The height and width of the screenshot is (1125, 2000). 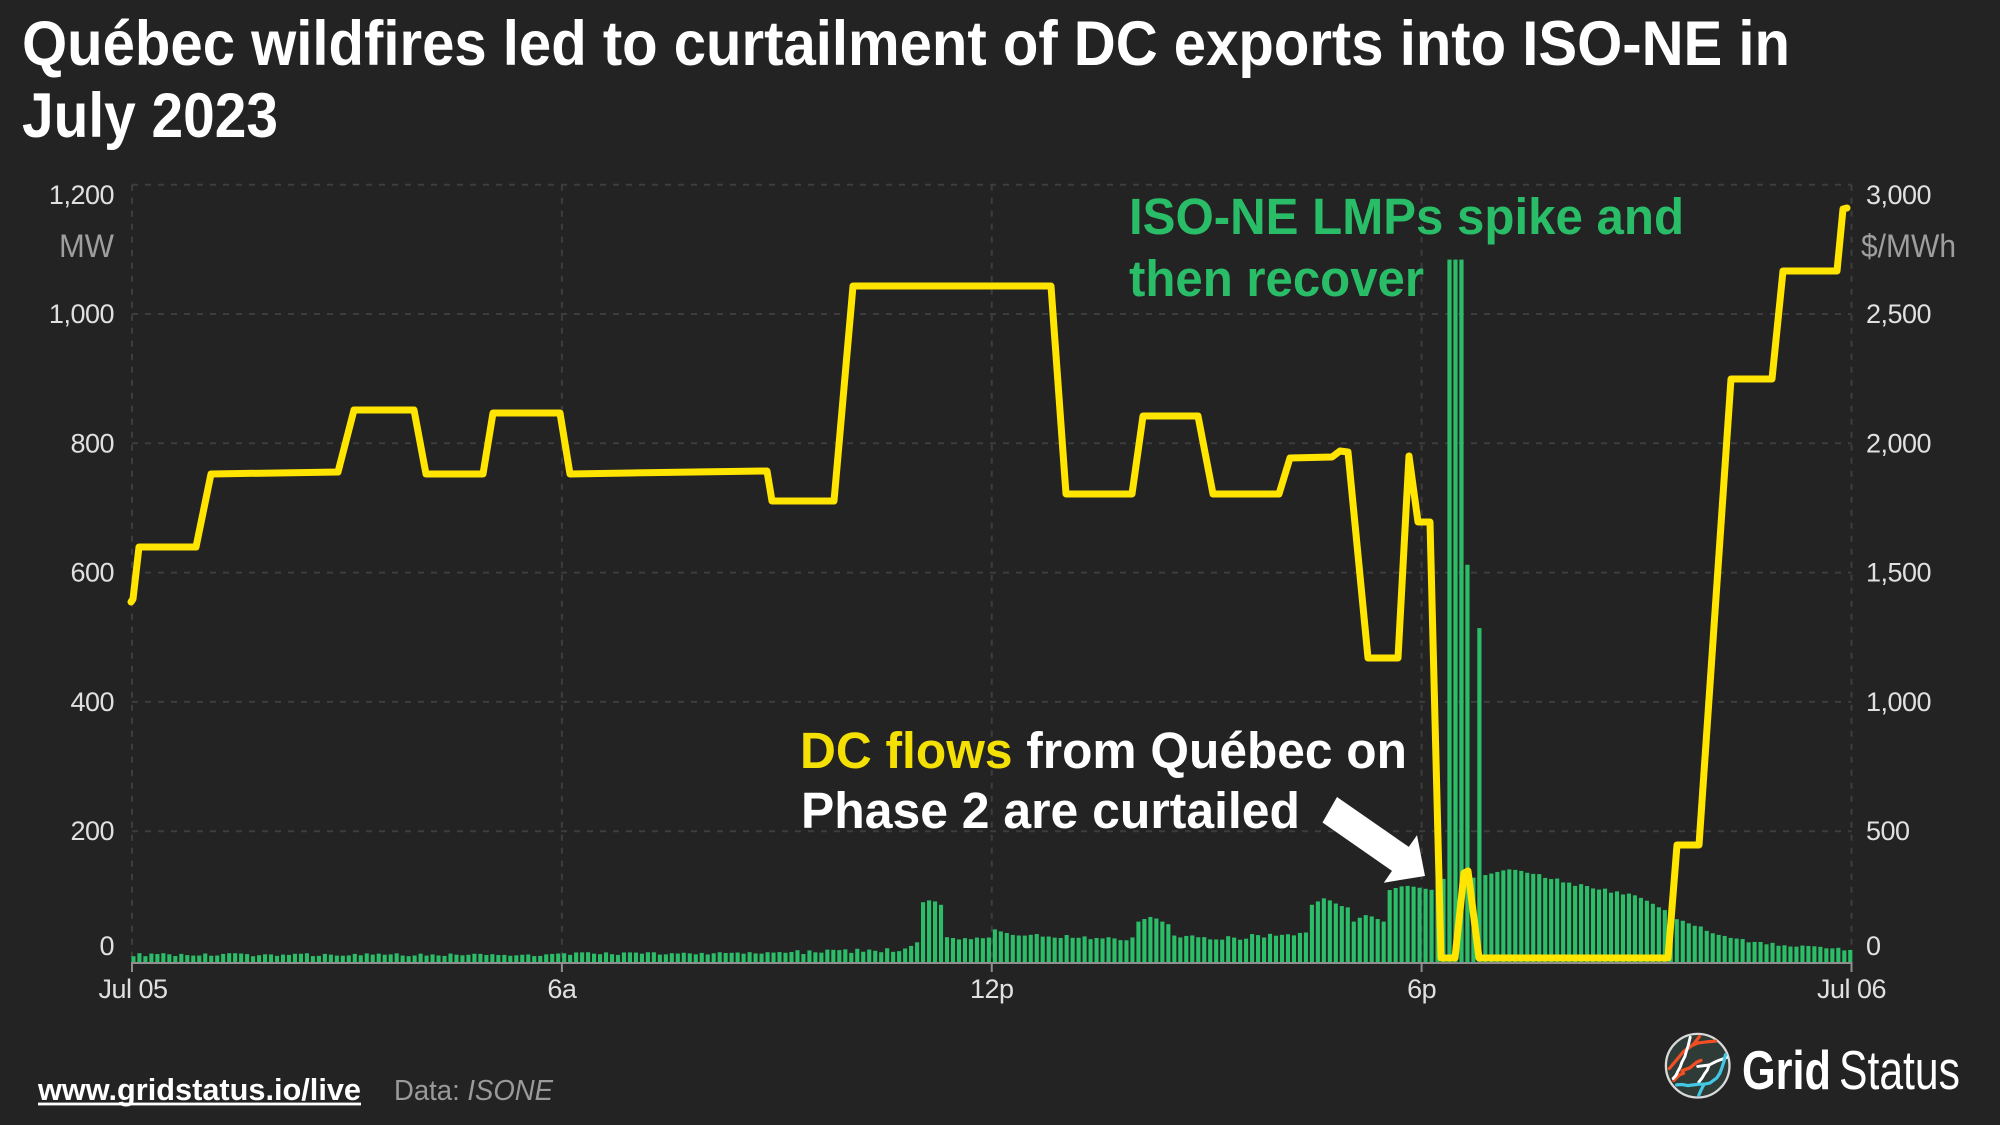 What do you see at coordinates (1406, 216) in the screenshot?
I see `svg-text: ISO-NE LMPs spike and` at bounding box center [1406, 216].